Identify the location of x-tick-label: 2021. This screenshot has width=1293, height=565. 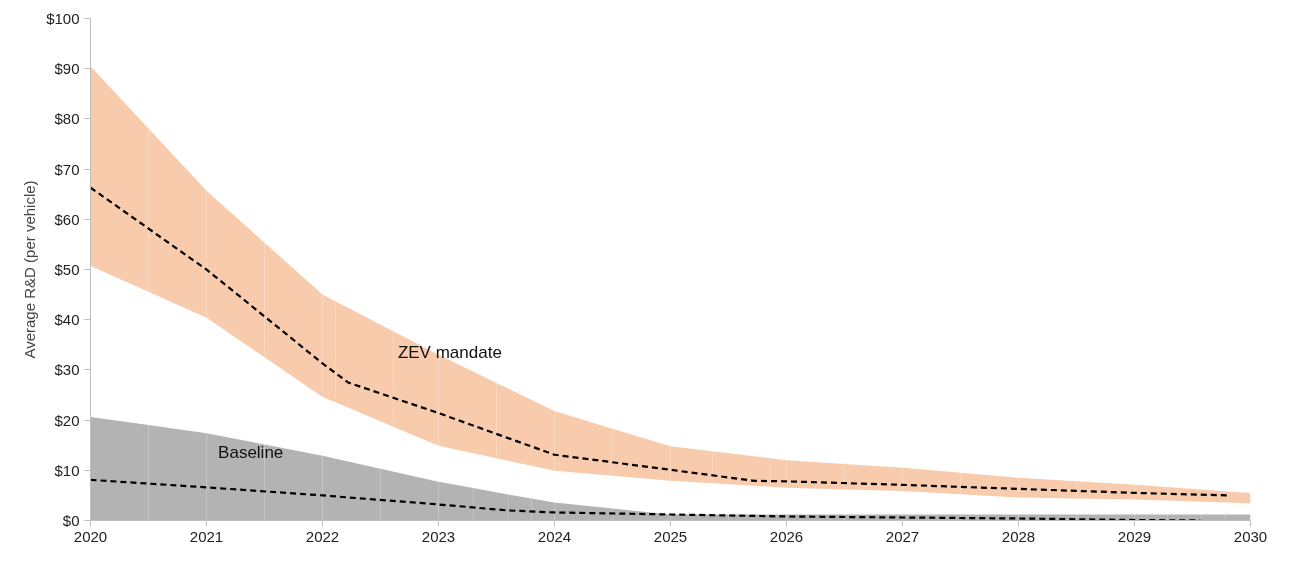
(206, 536).